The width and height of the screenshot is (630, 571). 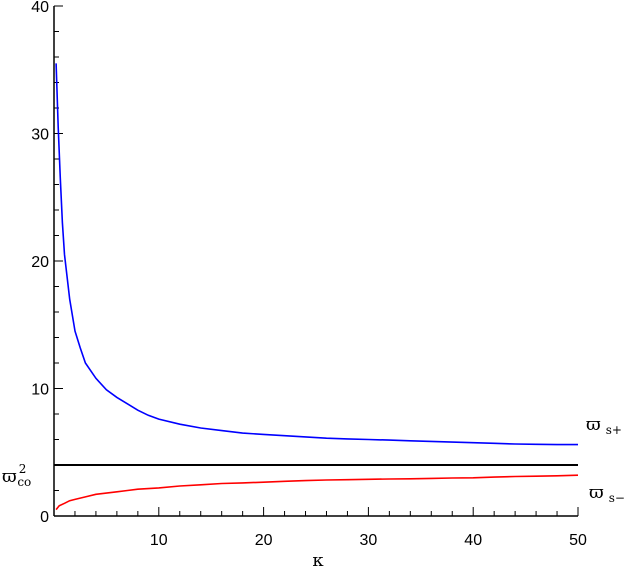 I want to click on y-tick-label: 20, so click(x=40, y=262).